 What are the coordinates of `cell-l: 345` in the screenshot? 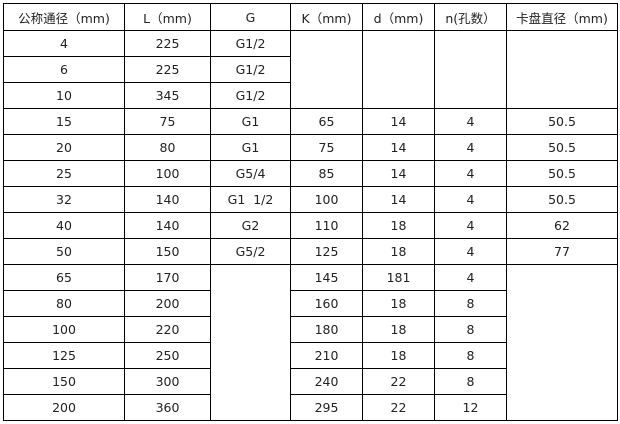 It's located at (167, 95).